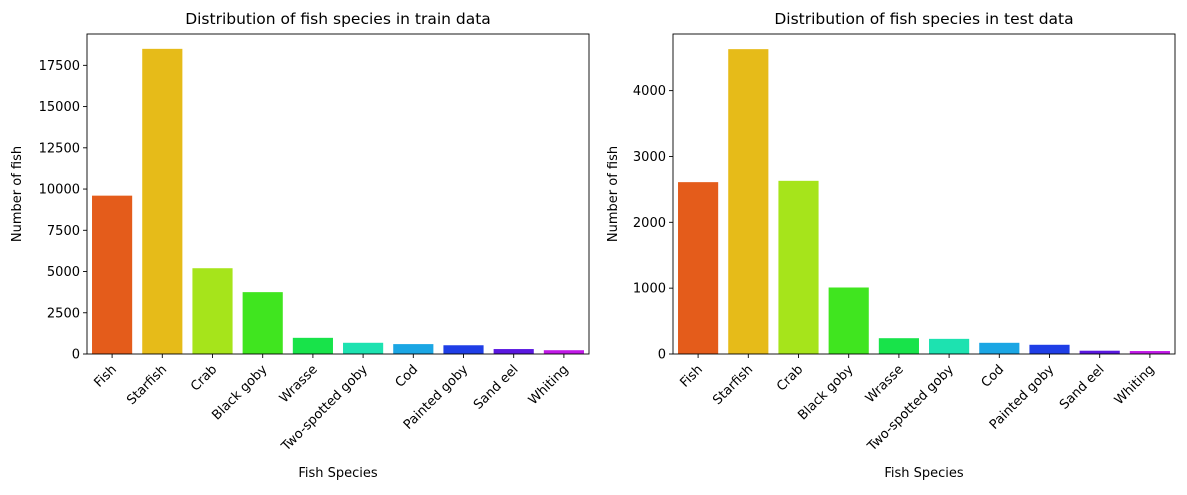  I want to click on y-tick-label: 2000, so click(649, 223).